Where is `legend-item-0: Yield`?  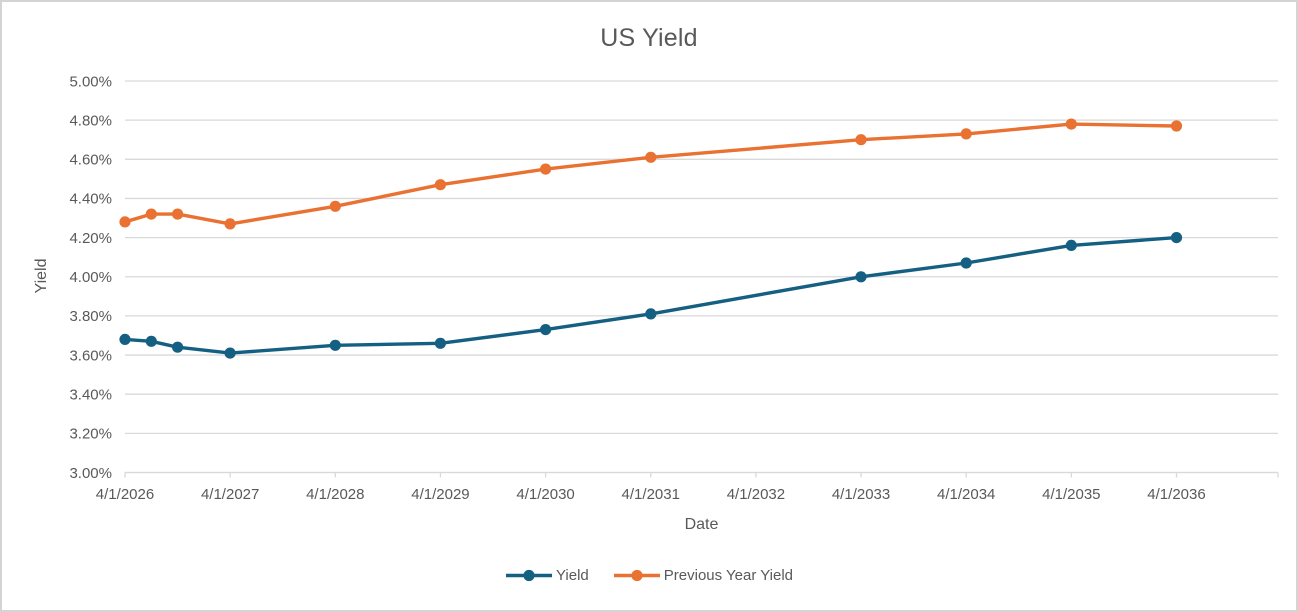
legend-item-0: Yield is located at coordinates (547, 575).